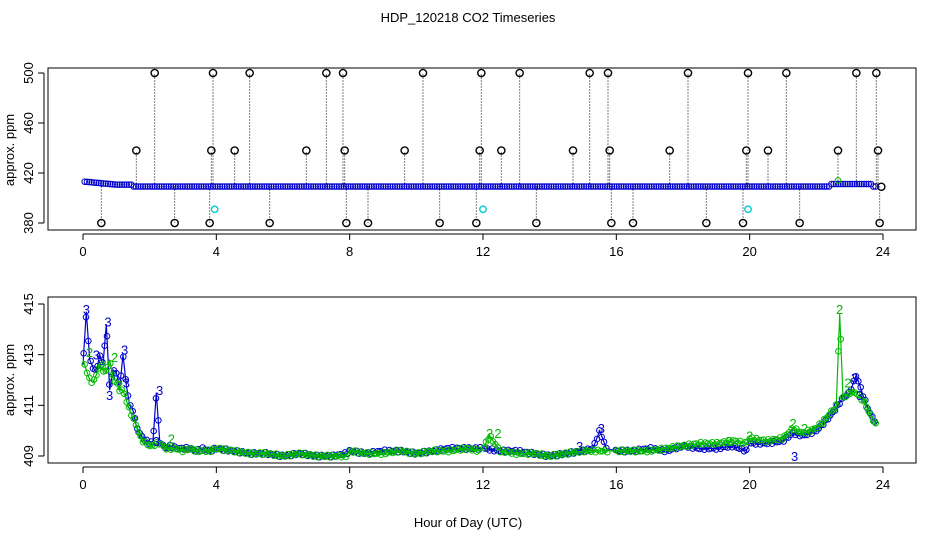 The image size is (936, 545). Describe the element at coordinates (82, 484) in the screenshot. I see `x-tick-label: 0` at that location.